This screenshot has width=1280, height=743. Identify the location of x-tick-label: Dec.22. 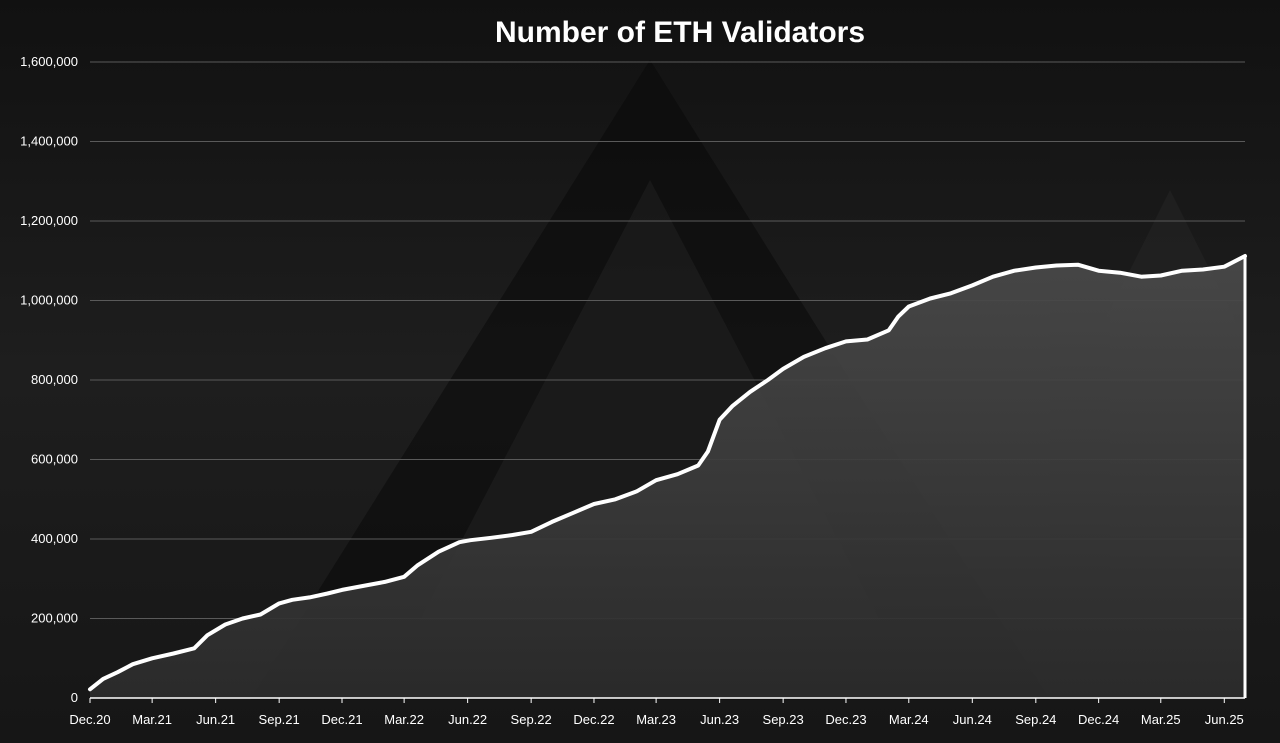
(593, 719).